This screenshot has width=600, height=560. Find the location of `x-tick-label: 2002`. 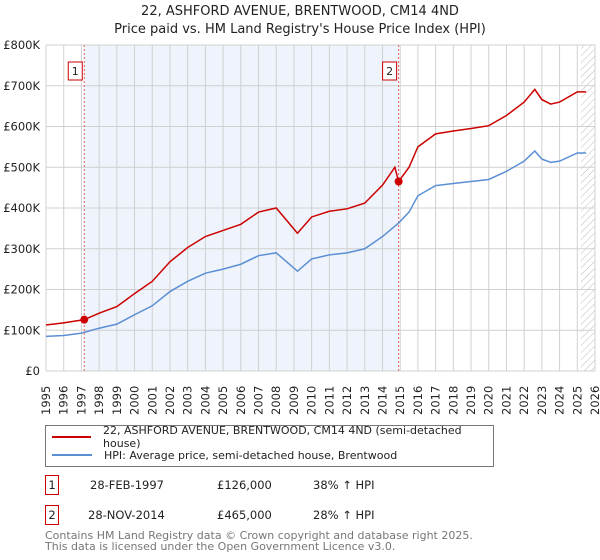

x-tick-label: 2002 is located at coordinates (170, 400).